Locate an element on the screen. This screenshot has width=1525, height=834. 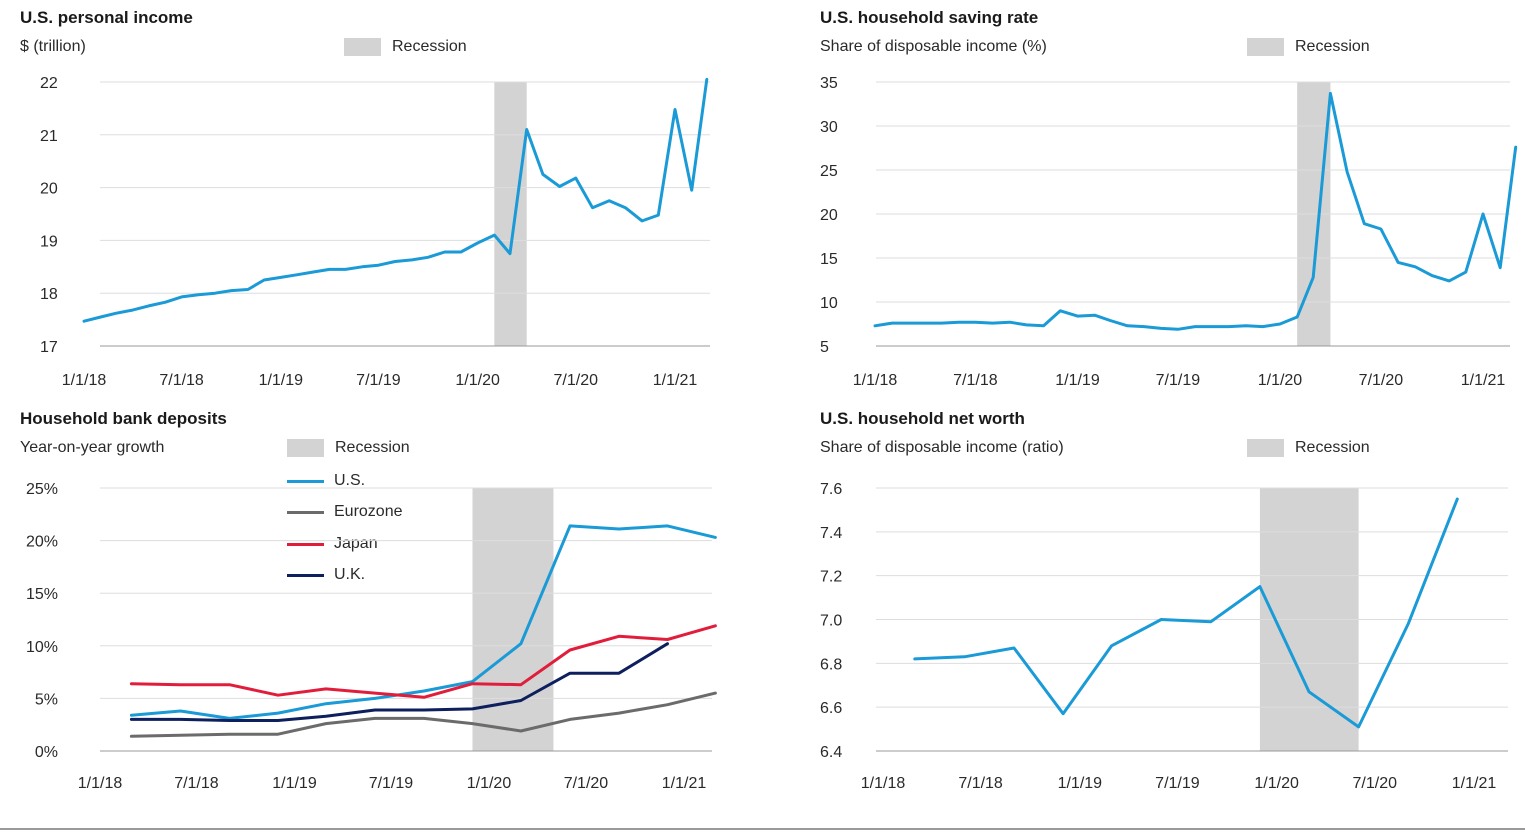
y-tick-label: 15 is located at coordinates (829, 259).